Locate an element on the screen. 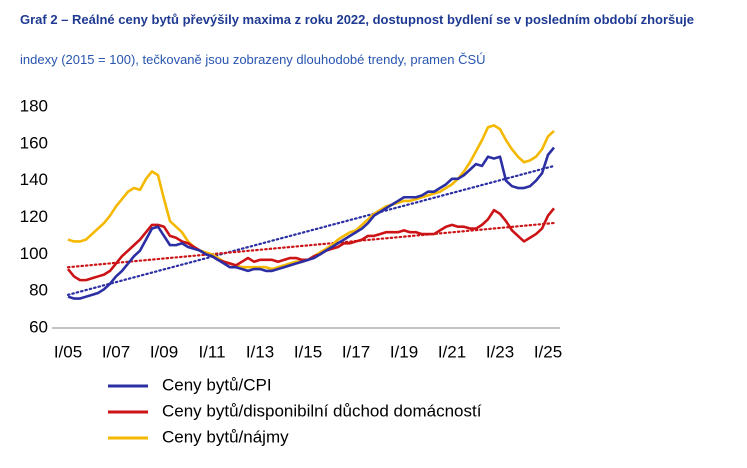 The image size is (747, 468). x-tick-label: I/15 is located at coordinates (308, 351).